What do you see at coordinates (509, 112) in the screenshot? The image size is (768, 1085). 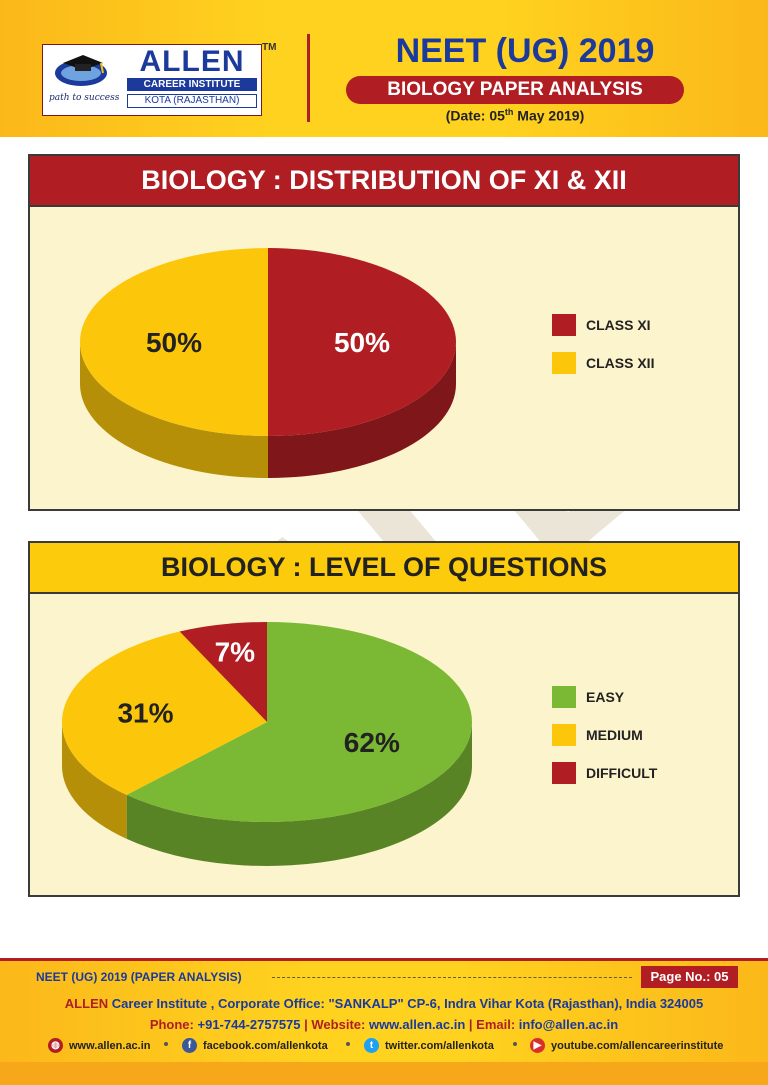 I see `date-suffix-sup: th` at bounding box center [509, 112].